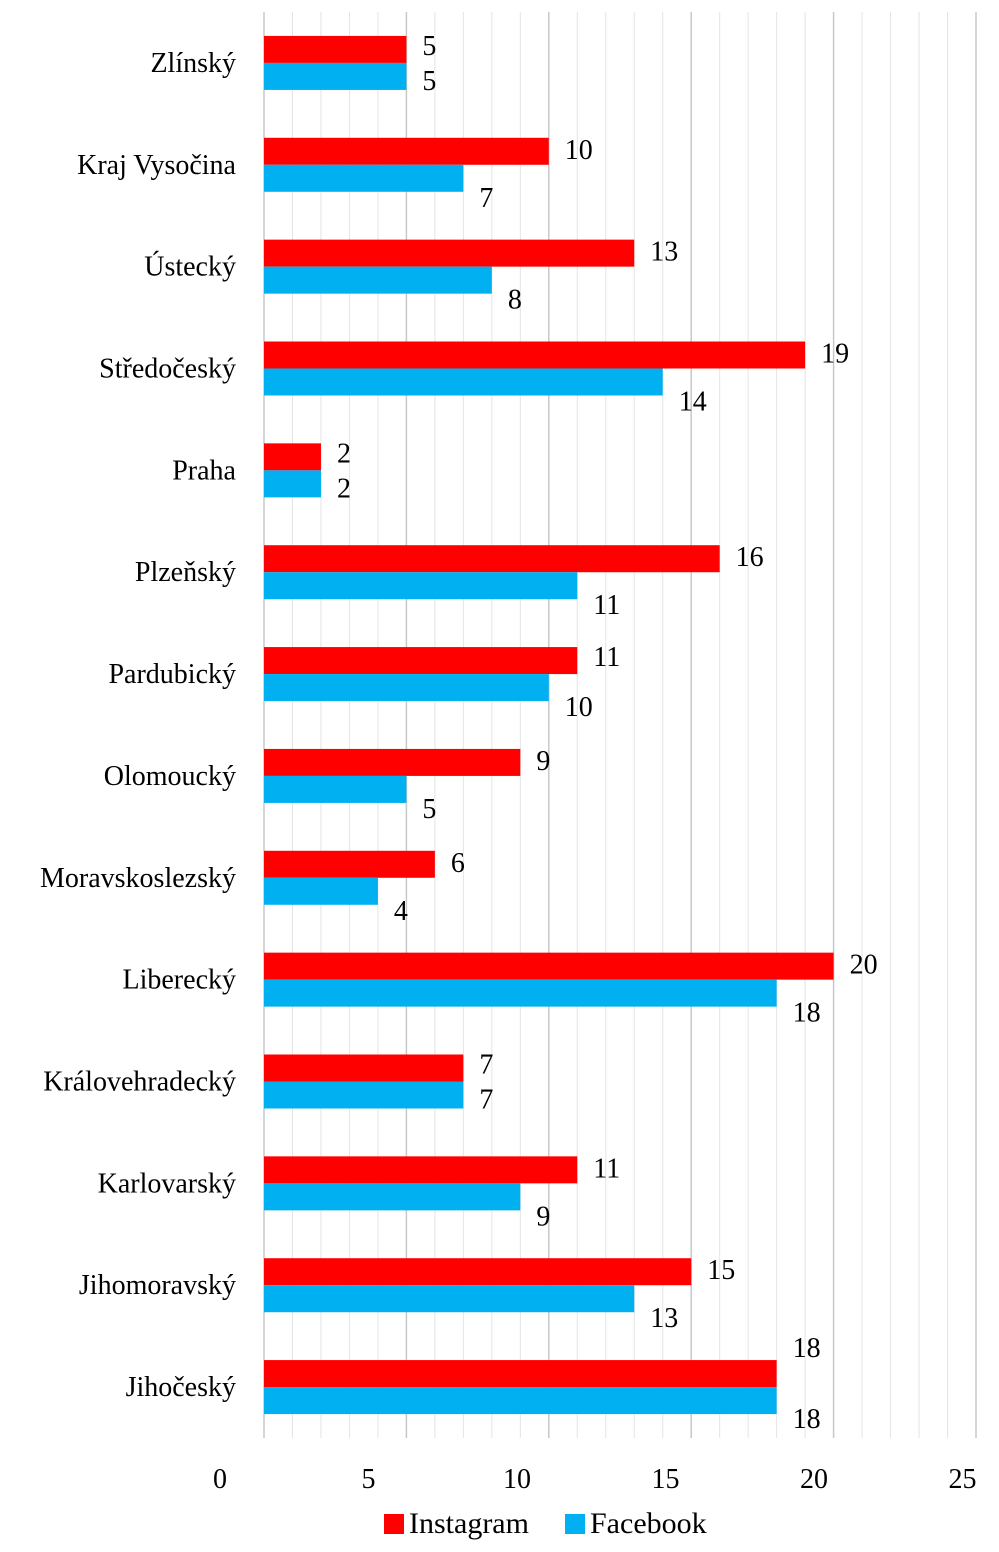 This screenshot has height=1552, width=999. I want to click on data-label-instagram: 20, so click(864, 965).